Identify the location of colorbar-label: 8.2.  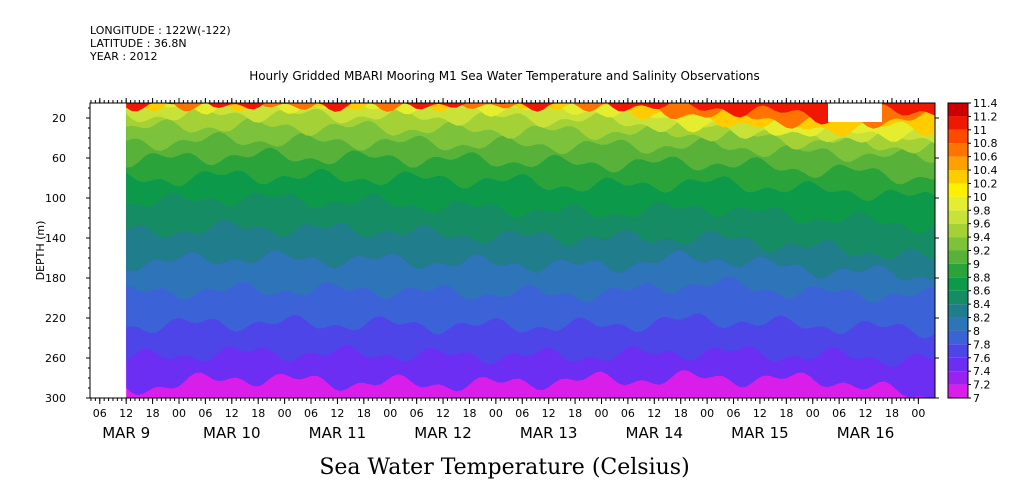
(982, 318).